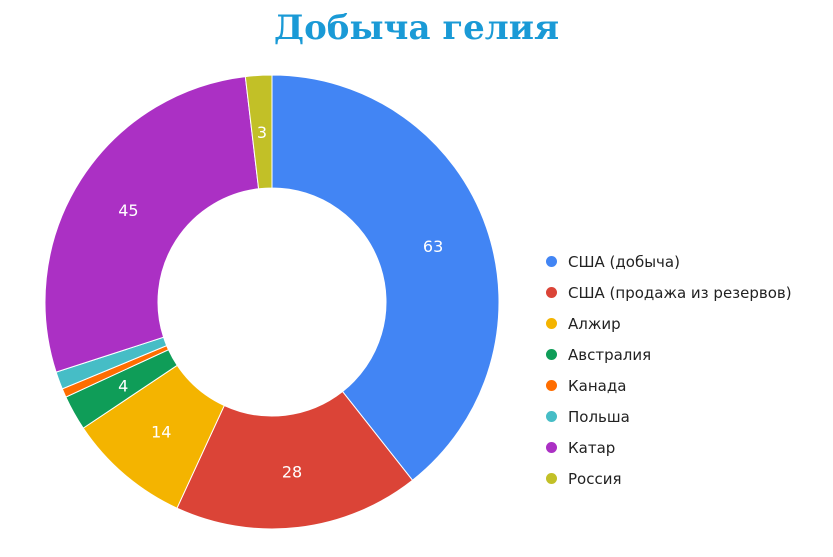  What do you see at coordinates (416, 28) in the screenshot?
I see `chart-title: Добыча гелия` at bounding box center [416, 28].